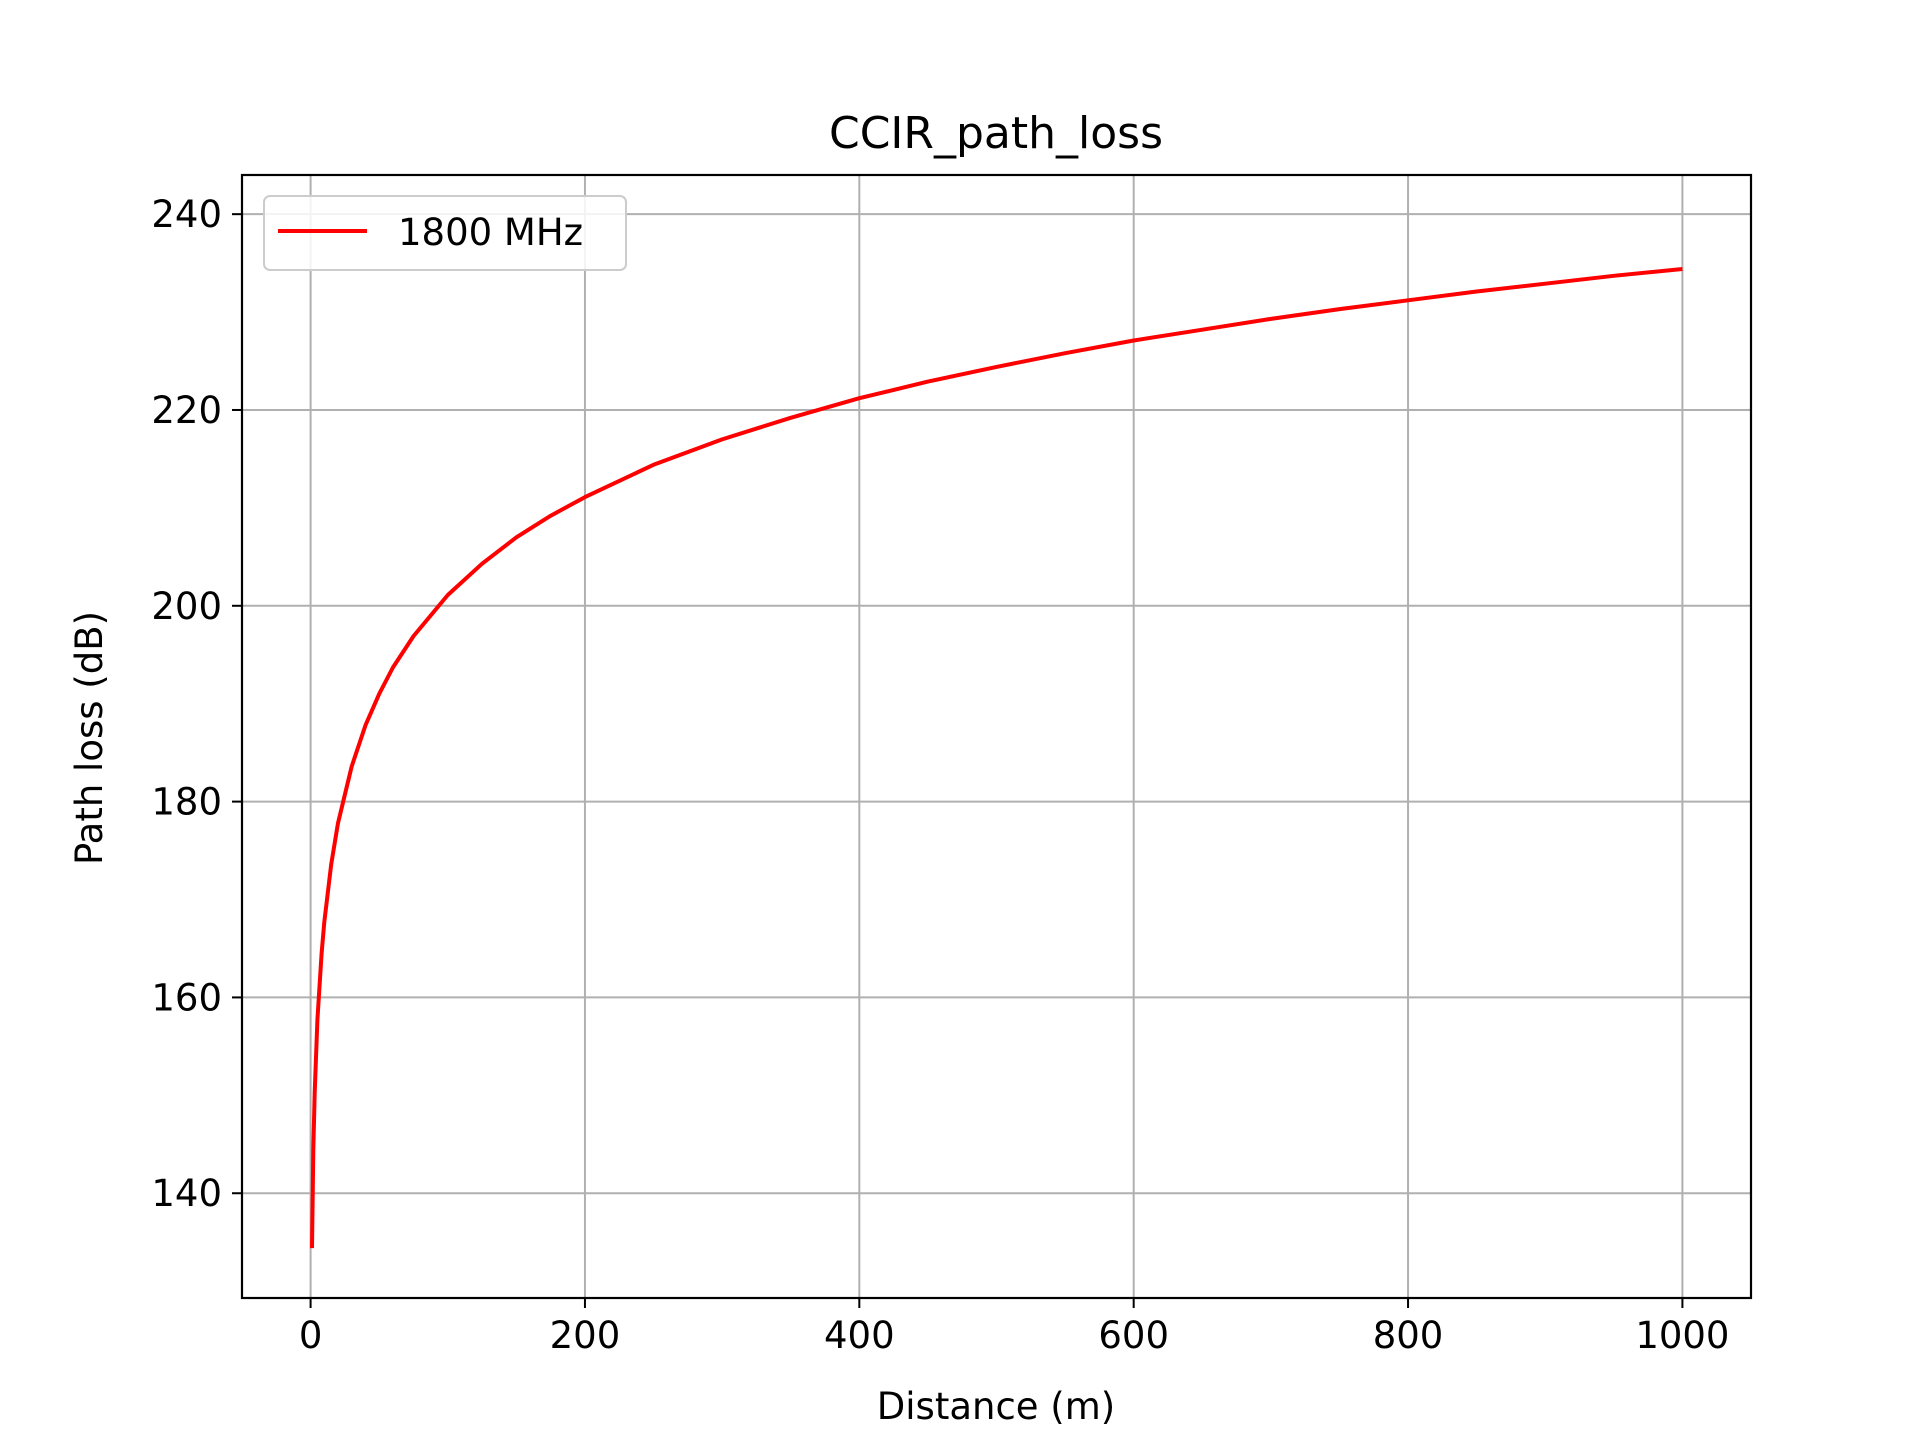 The width and height of the screenshot is (1920, 1440). Describe the element at coordinates (311, 1335) in the screenshot. I see `x-tick-label: 0` at that location.